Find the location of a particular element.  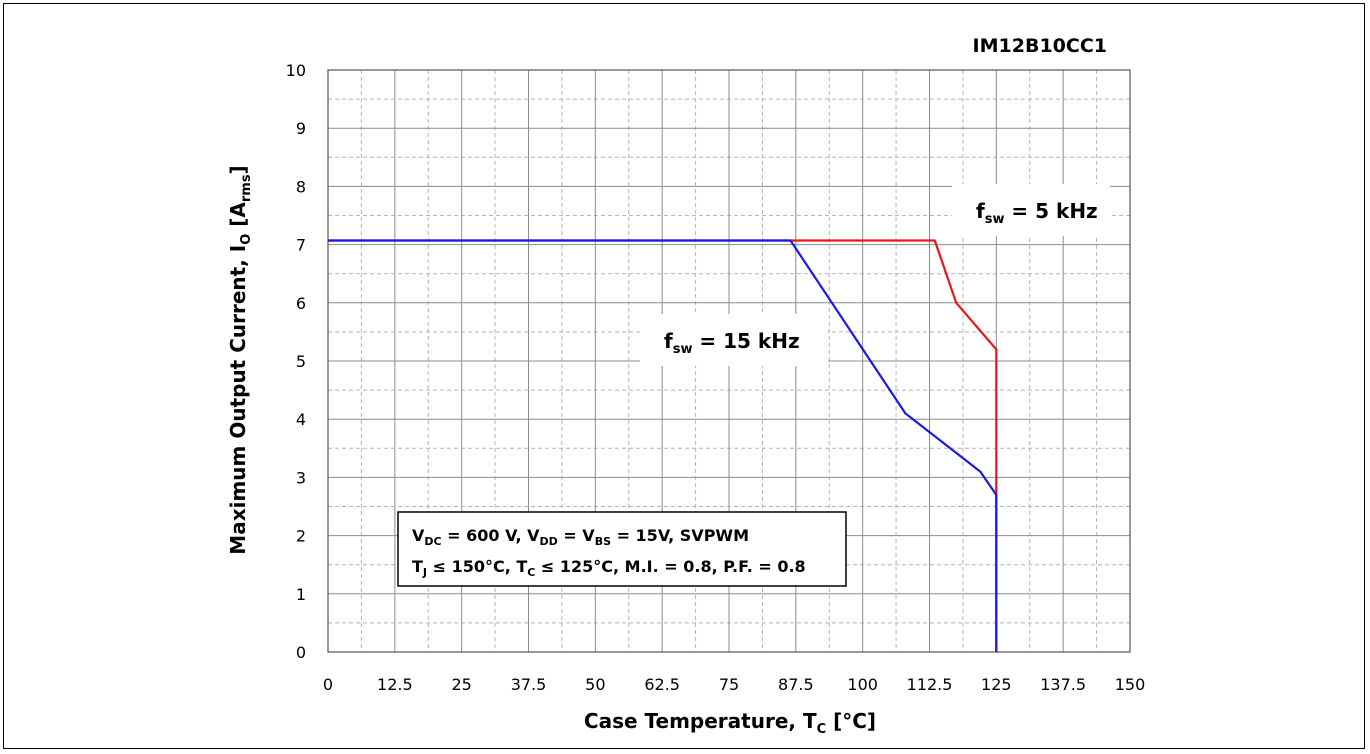

x-tick-label: 25 is located at coordinates (461, 684).